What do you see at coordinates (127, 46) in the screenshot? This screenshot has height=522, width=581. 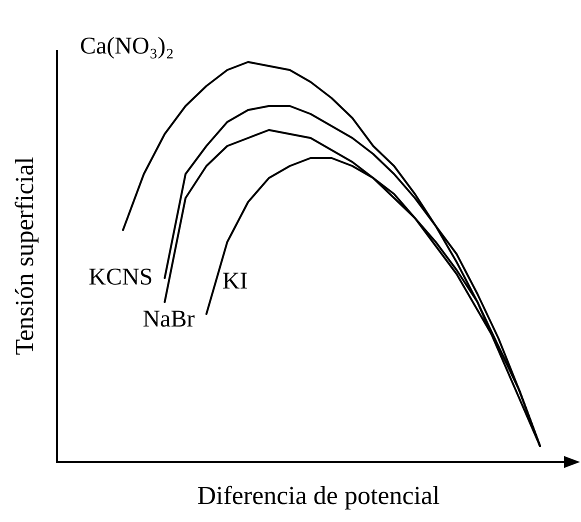 I see `series-label: Ca(NO₃)₂` at bounding box center [127, 46].